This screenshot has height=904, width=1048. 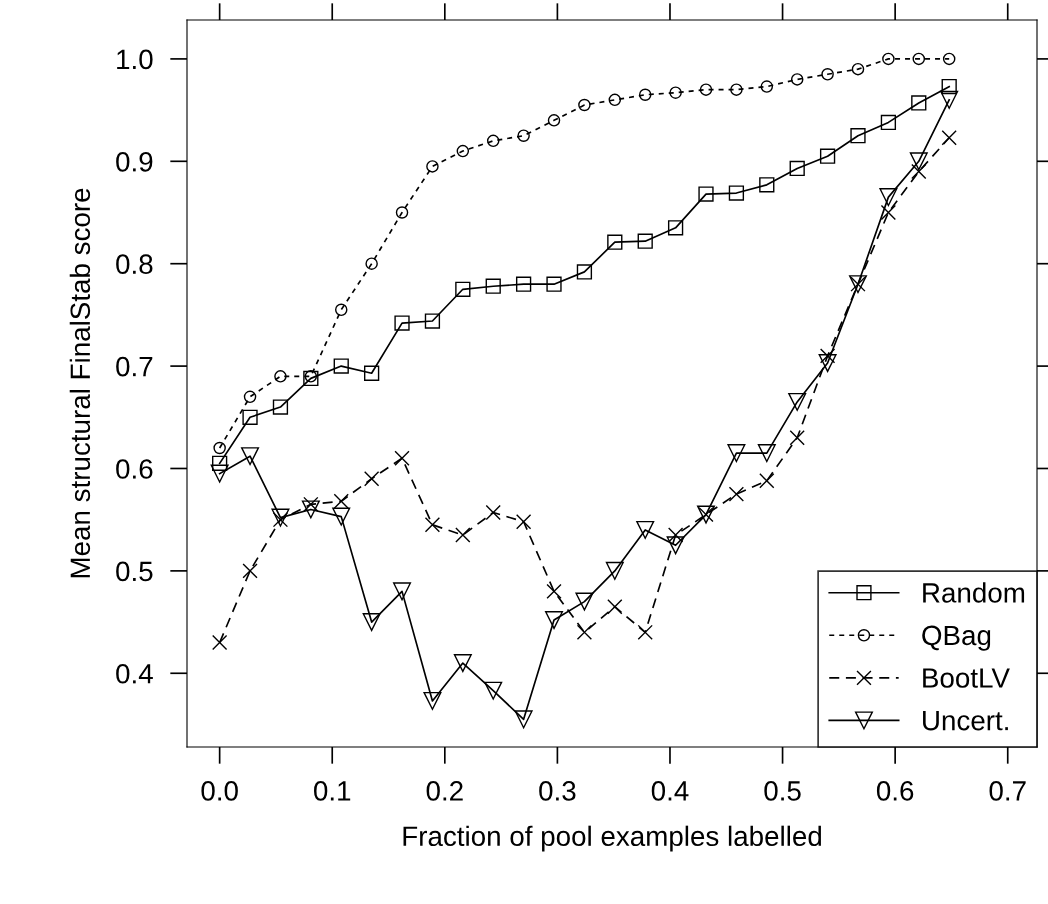 What do you see at coordinates (134, 469) in the screenshot?
I see `y-tick-label: 0.6` at bounding box center [134, 469].